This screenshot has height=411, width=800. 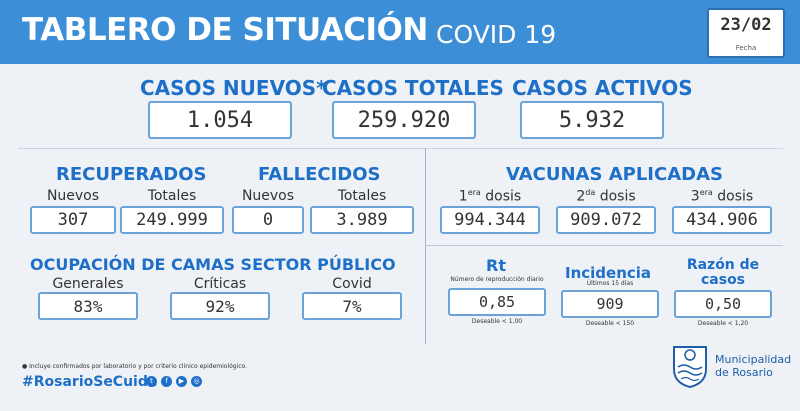 I want to click on fallecidos-nuevos-value: 0, so click(x=268, y=220).